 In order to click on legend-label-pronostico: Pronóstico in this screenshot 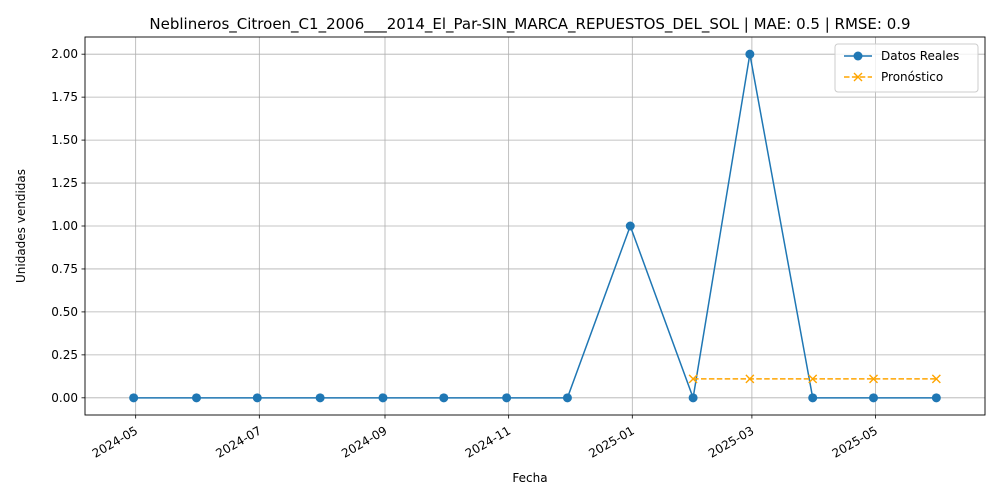, I will do `click(912, 77)`.